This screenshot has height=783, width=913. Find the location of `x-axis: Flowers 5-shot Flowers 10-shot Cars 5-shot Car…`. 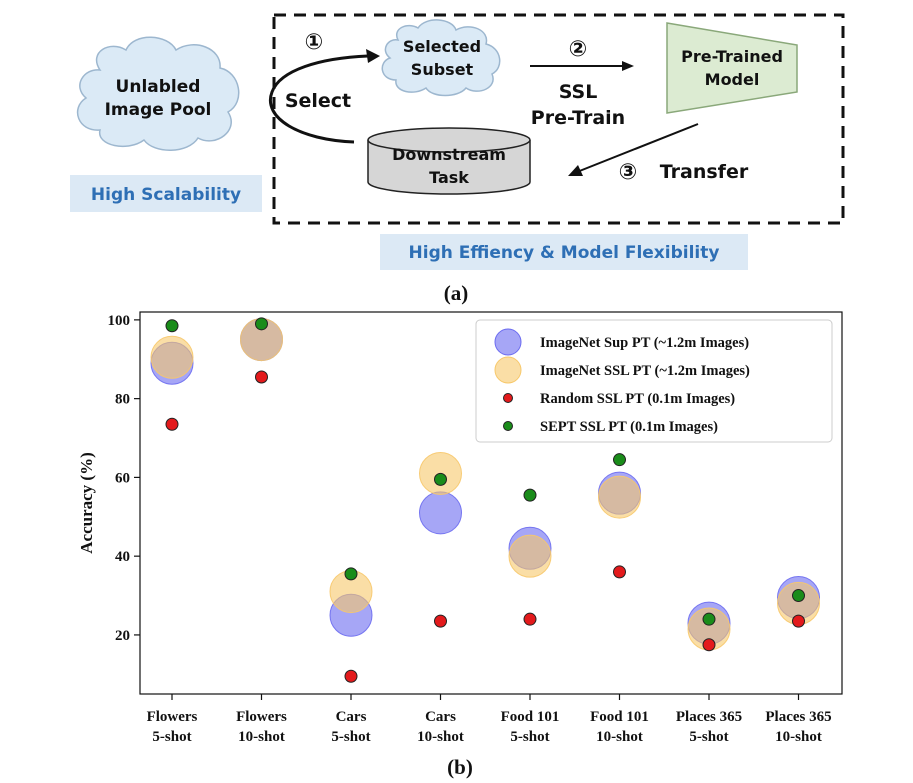

x-axis: Flowers 5-shot Flowers 10-shot Cars 5-shot Car… is located at coordinates (489, 719).